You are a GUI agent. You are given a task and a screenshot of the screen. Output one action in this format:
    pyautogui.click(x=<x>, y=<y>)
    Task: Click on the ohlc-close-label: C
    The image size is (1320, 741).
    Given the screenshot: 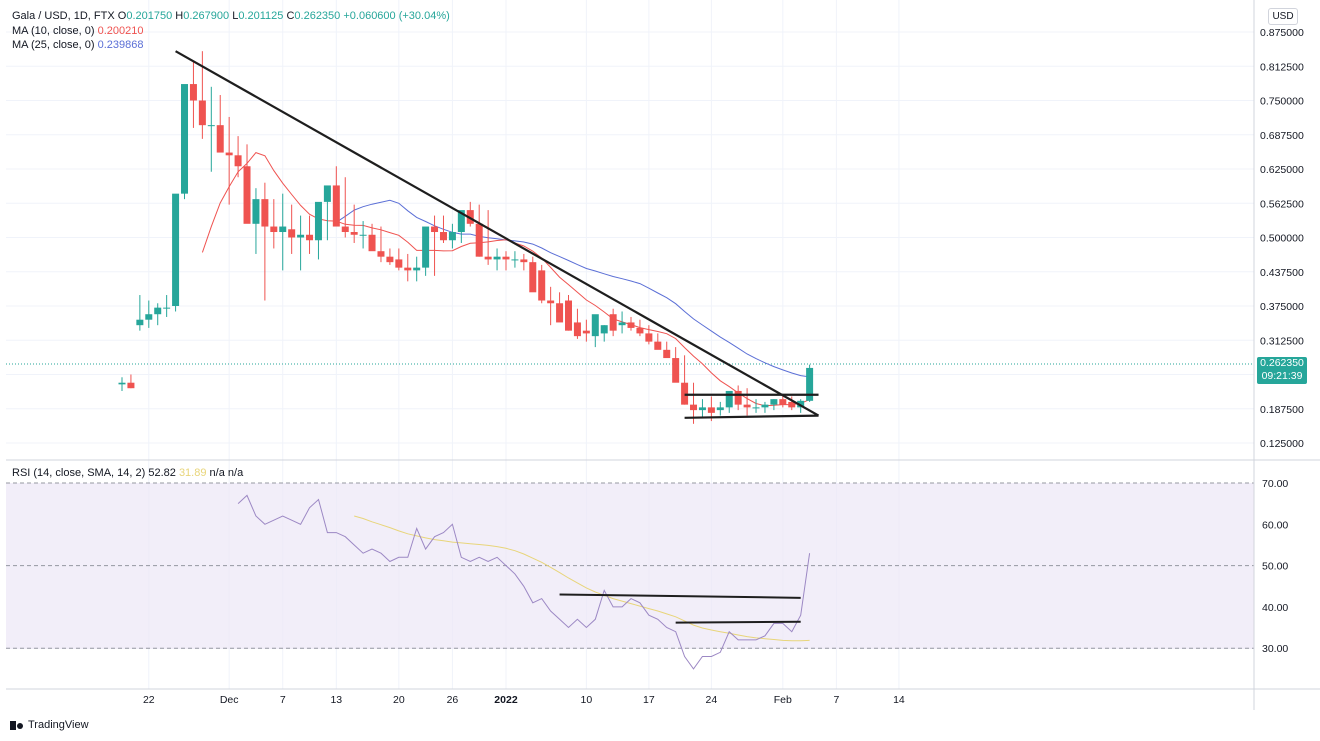 What is the action you would take?
    pyautogui.click(x=290, y=16)
    